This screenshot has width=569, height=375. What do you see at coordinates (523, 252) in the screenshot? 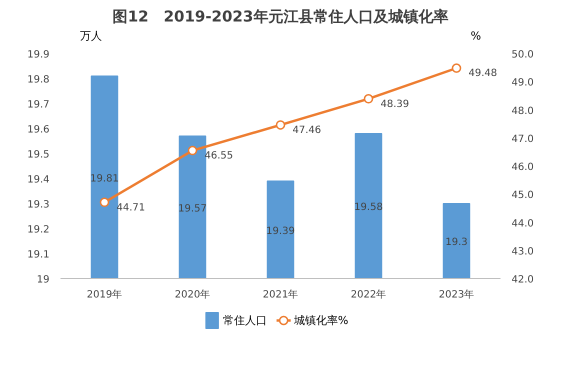
I see `y2-tick-label: 43.0` at bounding box center [523, 252].